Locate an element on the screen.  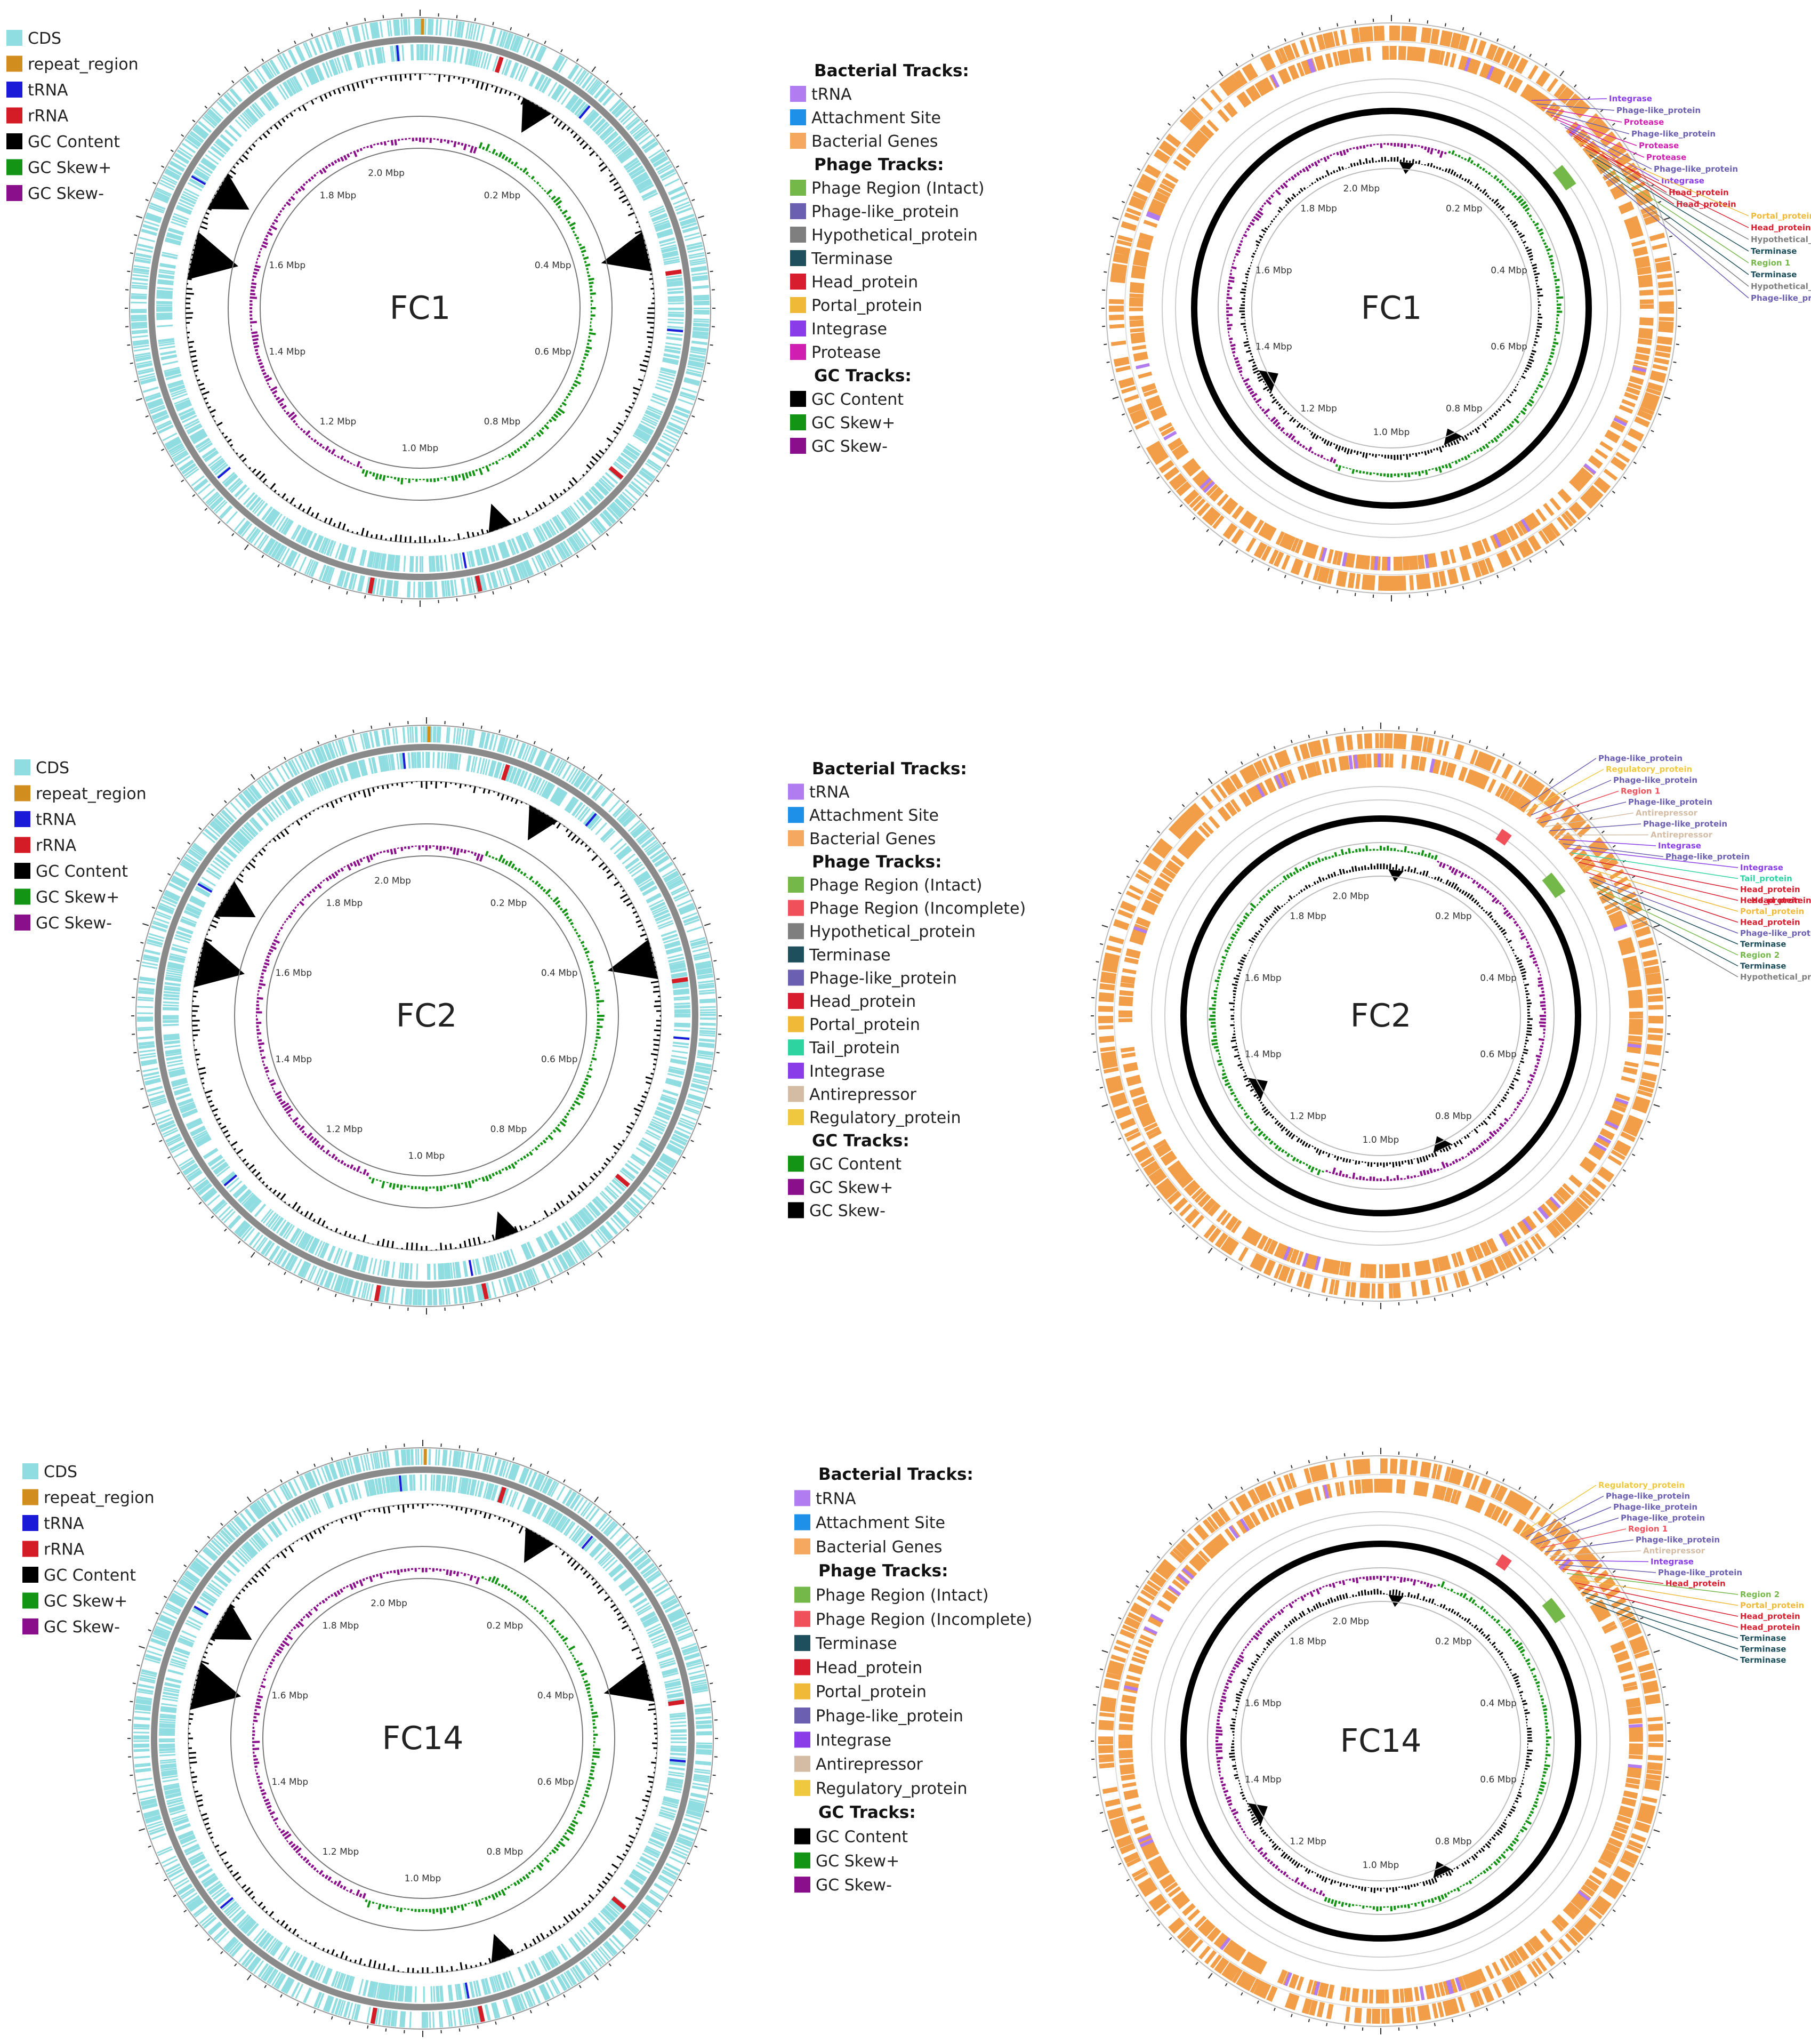
legend-label: tRNA is located at coordinates (831, 94).